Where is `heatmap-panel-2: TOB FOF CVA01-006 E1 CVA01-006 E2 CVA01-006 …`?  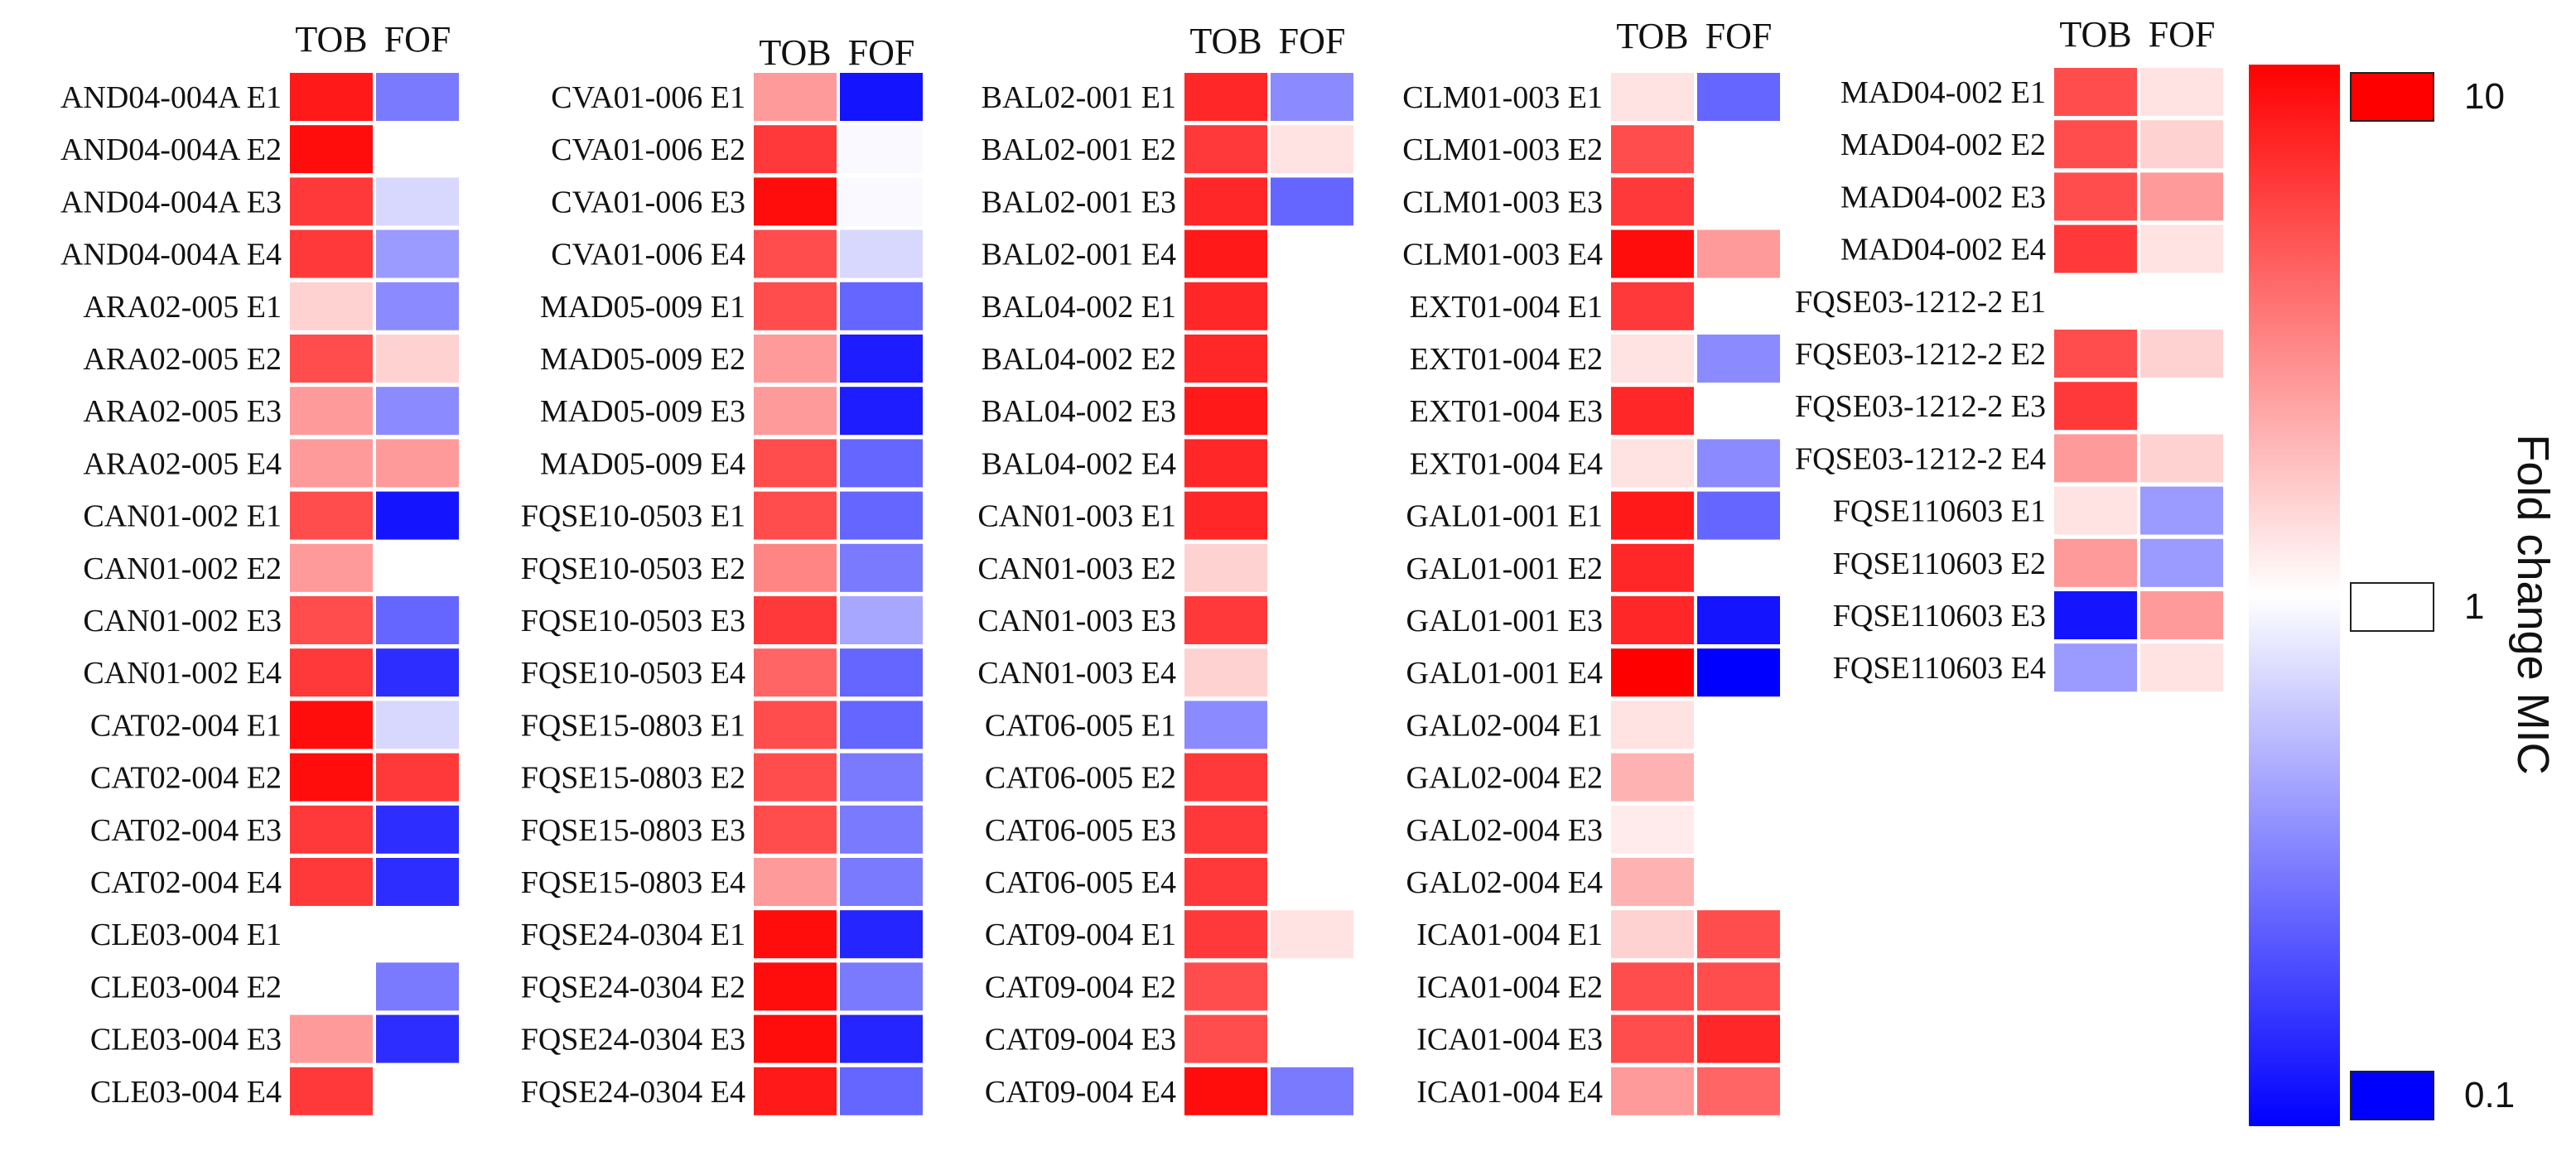
heatmap-panel-2: TOB FOF CVA01-006 E1 CVA01-006 E2 CVA01-006 … is located at coordinates (722, 573).